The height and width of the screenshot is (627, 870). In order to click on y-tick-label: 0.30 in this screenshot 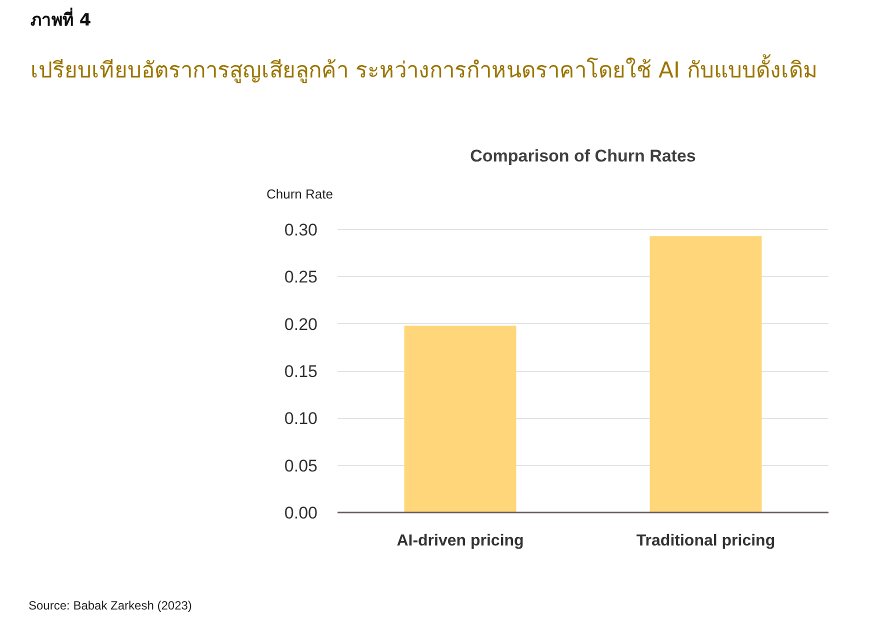, I will do `click(301, 230)`.